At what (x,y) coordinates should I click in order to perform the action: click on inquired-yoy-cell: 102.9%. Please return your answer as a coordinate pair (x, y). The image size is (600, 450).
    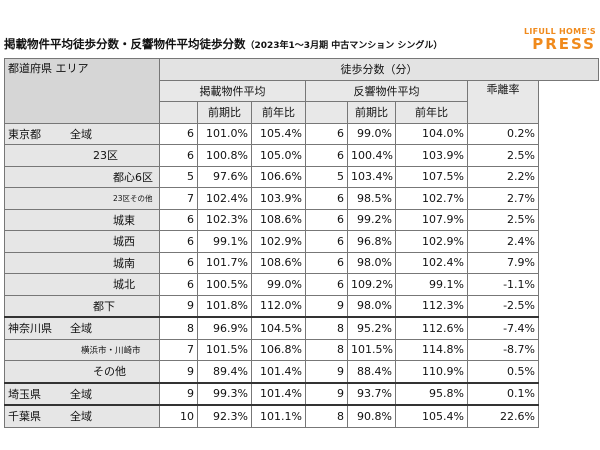
    Looking at the image, I should click on (431, 241).